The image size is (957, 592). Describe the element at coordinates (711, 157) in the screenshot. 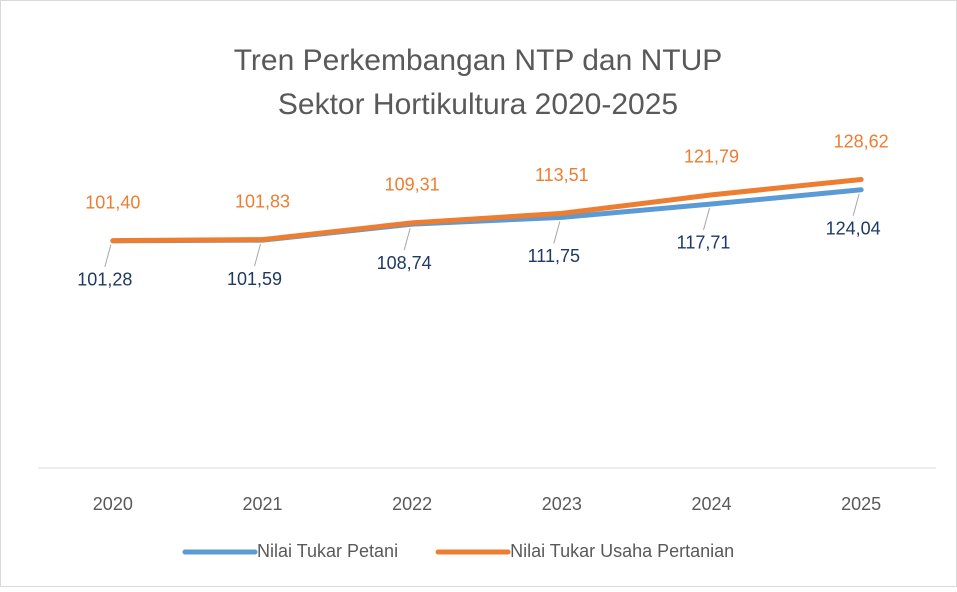

I see `data-label: 121,79` at that location.